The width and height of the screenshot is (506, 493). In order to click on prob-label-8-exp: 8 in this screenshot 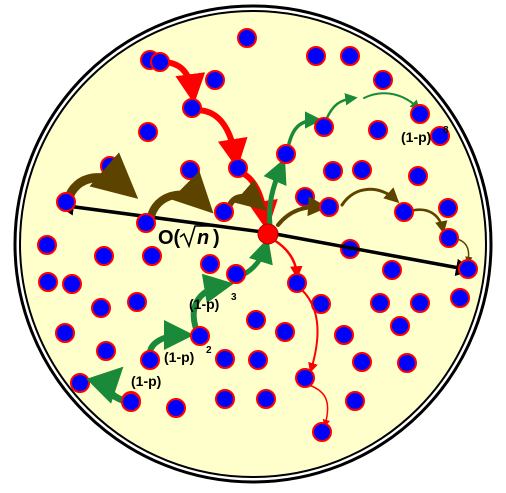, I will do `click(446, 130)`.